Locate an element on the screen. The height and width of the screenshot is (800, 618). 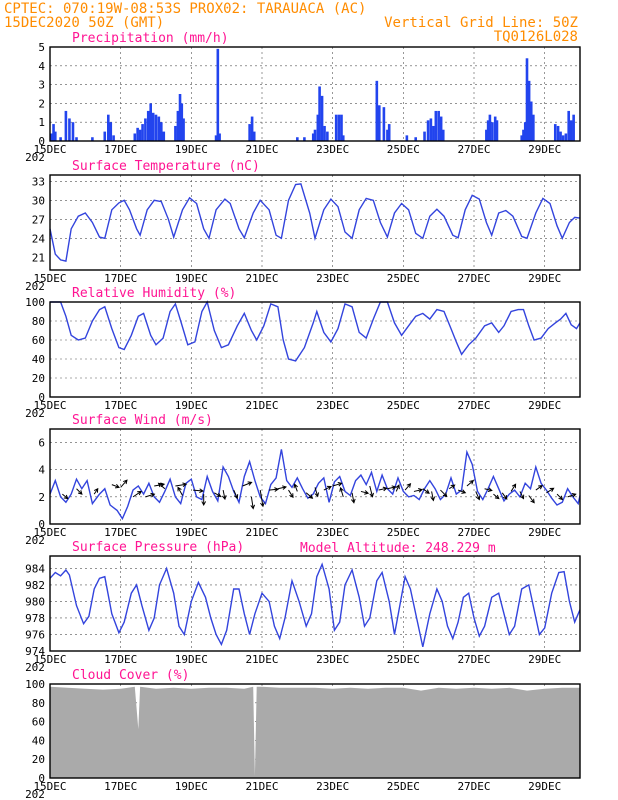
y-tick-label: 100 is located at coordinates (35, 302).